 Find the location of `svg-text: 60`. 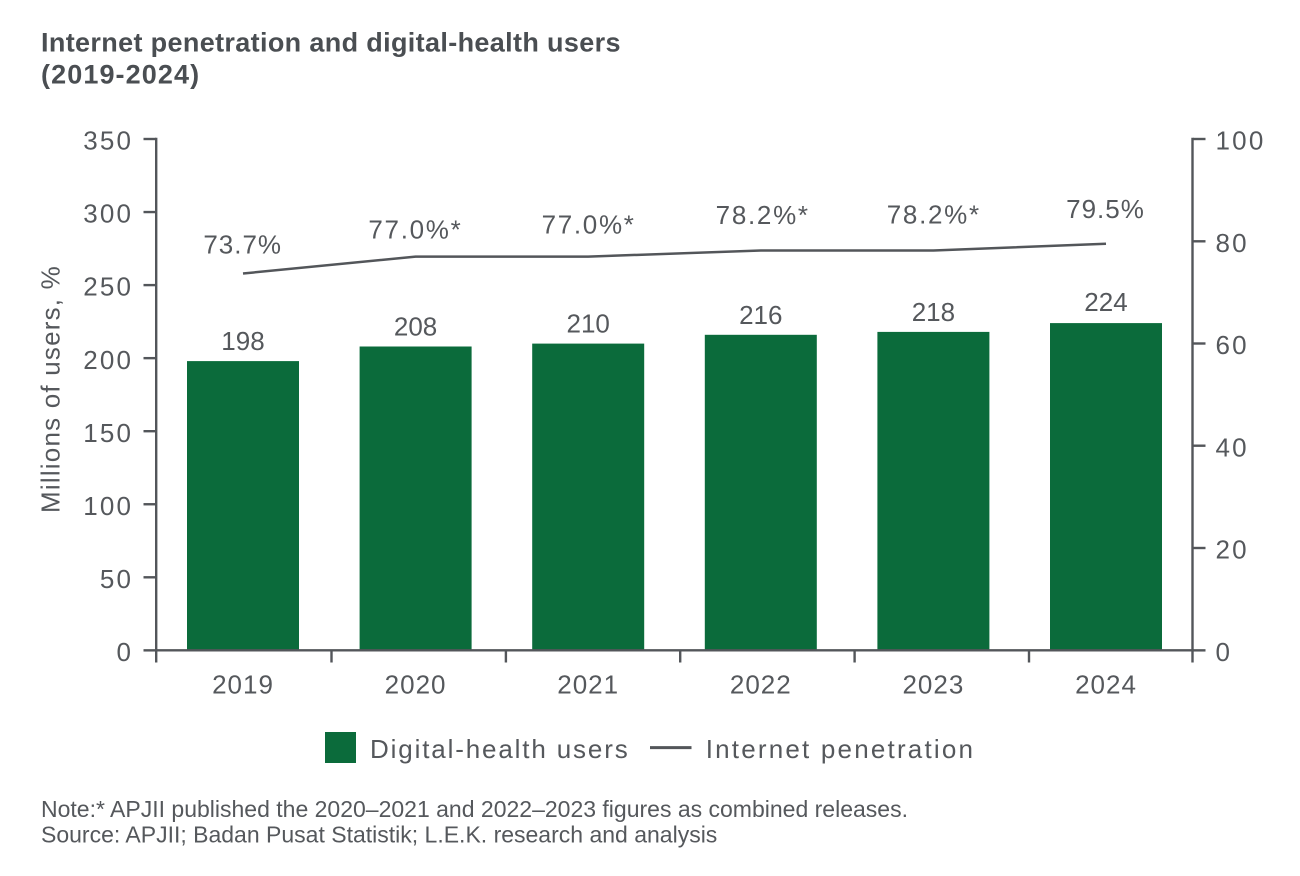

svg-text: 60 is located at coordinates (1232, 345).